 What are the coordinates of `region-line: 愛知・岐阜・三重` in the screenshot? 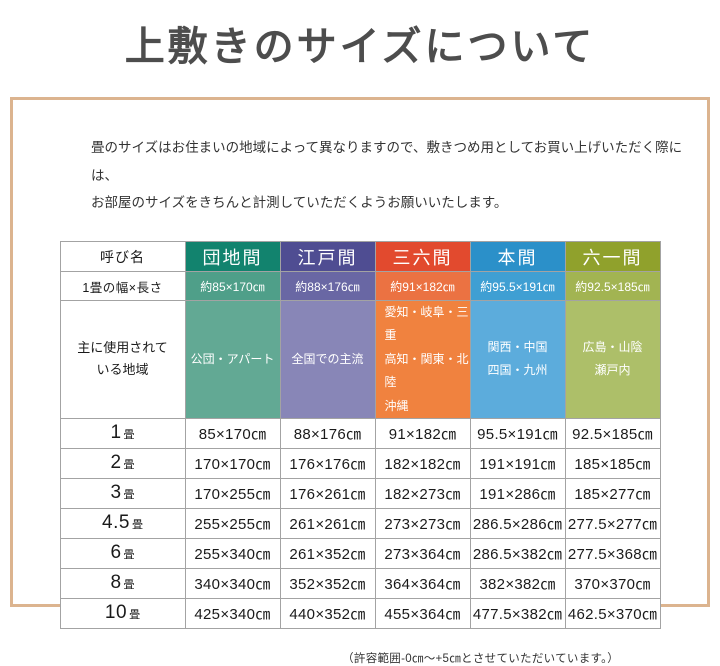 It's located at (426, 324).